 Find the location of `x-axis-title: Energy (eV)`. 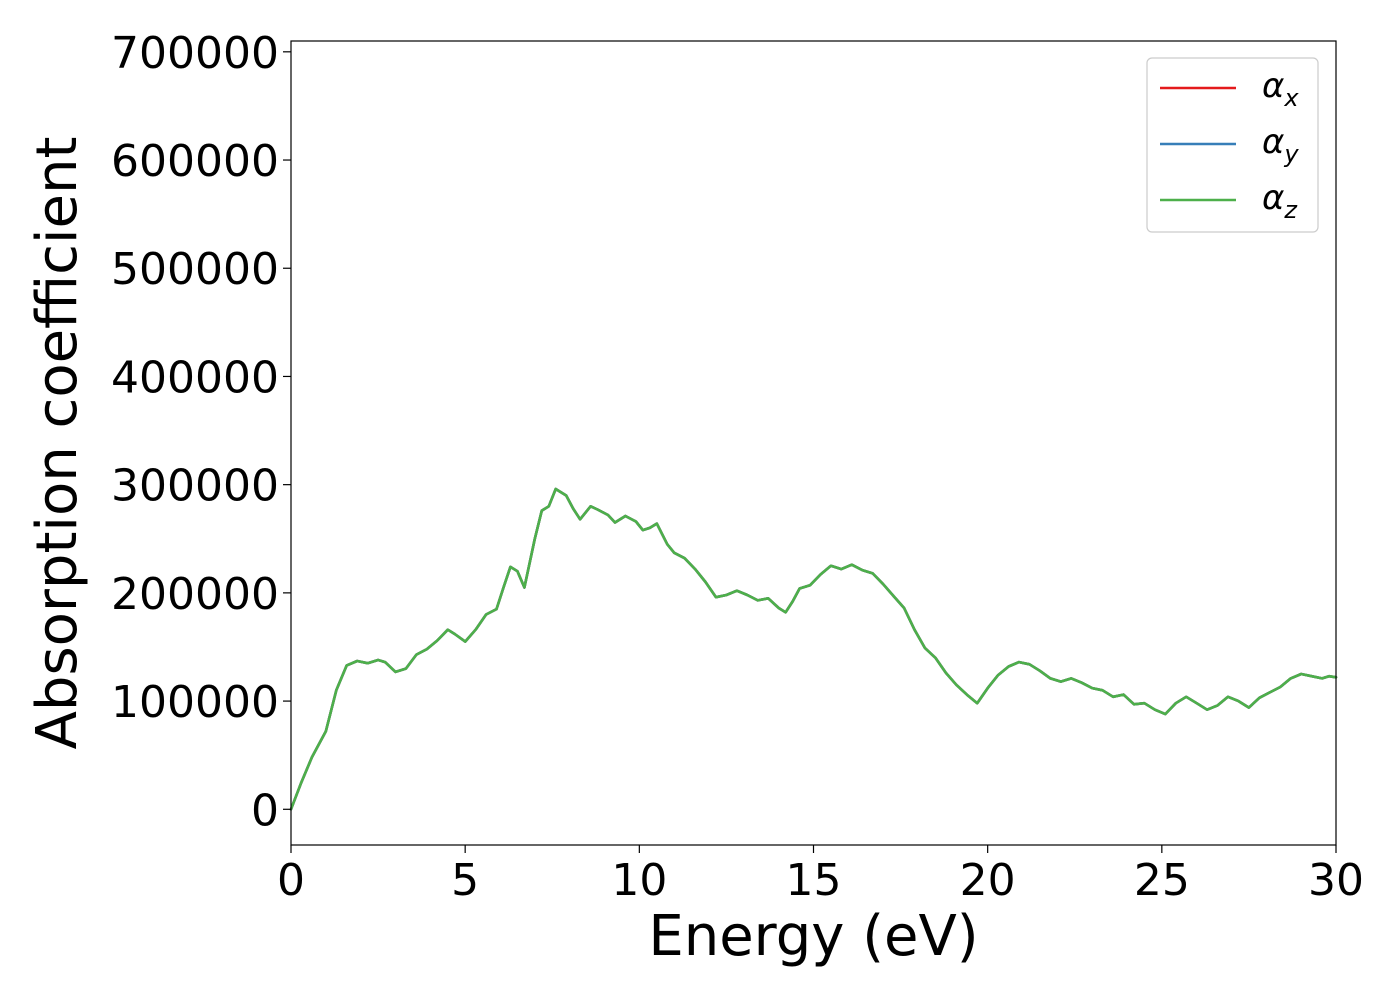

x-axis-title: Energy (eV) is located at coordinates (813, 936).